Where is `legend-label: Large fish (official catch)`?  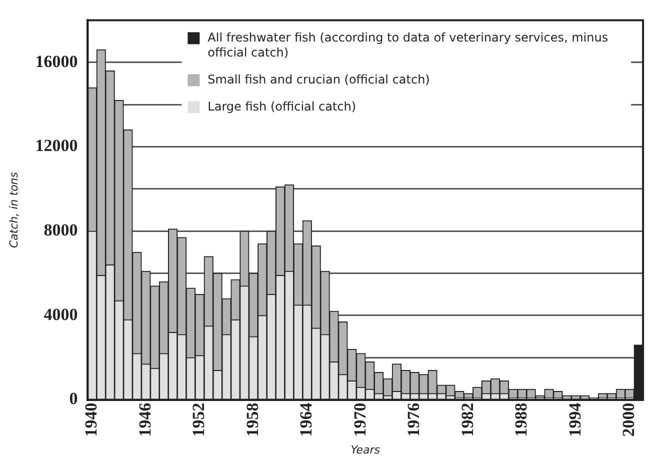 legend-label: Large fish (official catch) is located at coordinates (282, 106).